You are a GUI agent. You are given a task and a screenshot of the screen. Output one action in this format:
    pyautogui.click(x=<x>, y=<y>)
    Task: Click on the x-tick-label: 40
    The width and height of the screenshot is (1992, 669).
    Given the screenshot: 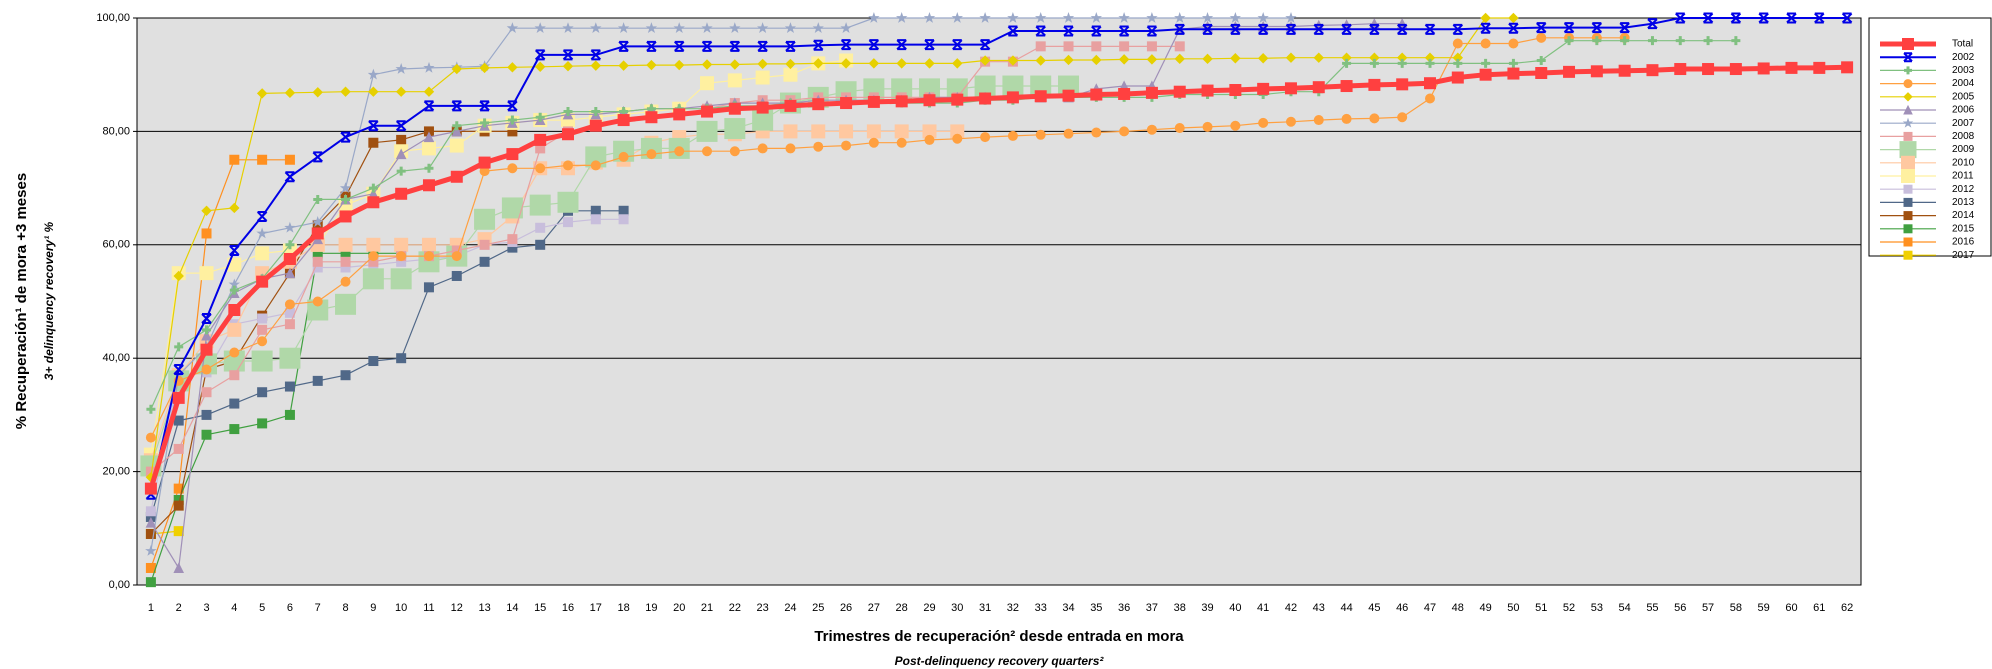 What is the action you would take?
    pyautogui.click(x=1235, y=608)
    